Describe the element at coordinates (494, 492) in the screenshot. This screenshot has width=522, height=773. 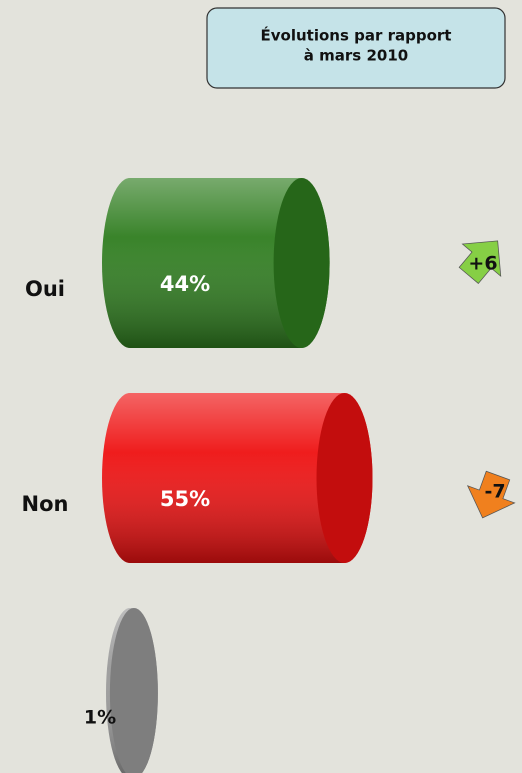
I see `change-label: -7` at that location.